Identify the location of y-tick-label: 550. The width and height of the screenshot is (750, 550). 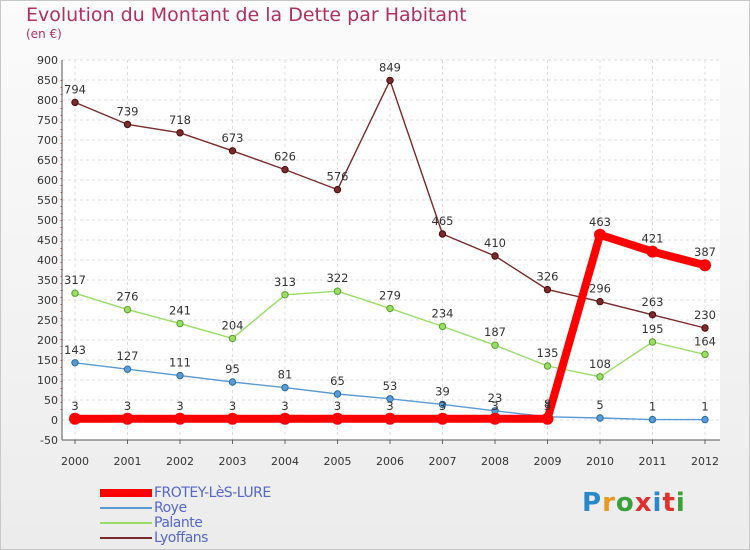
(47, 200).